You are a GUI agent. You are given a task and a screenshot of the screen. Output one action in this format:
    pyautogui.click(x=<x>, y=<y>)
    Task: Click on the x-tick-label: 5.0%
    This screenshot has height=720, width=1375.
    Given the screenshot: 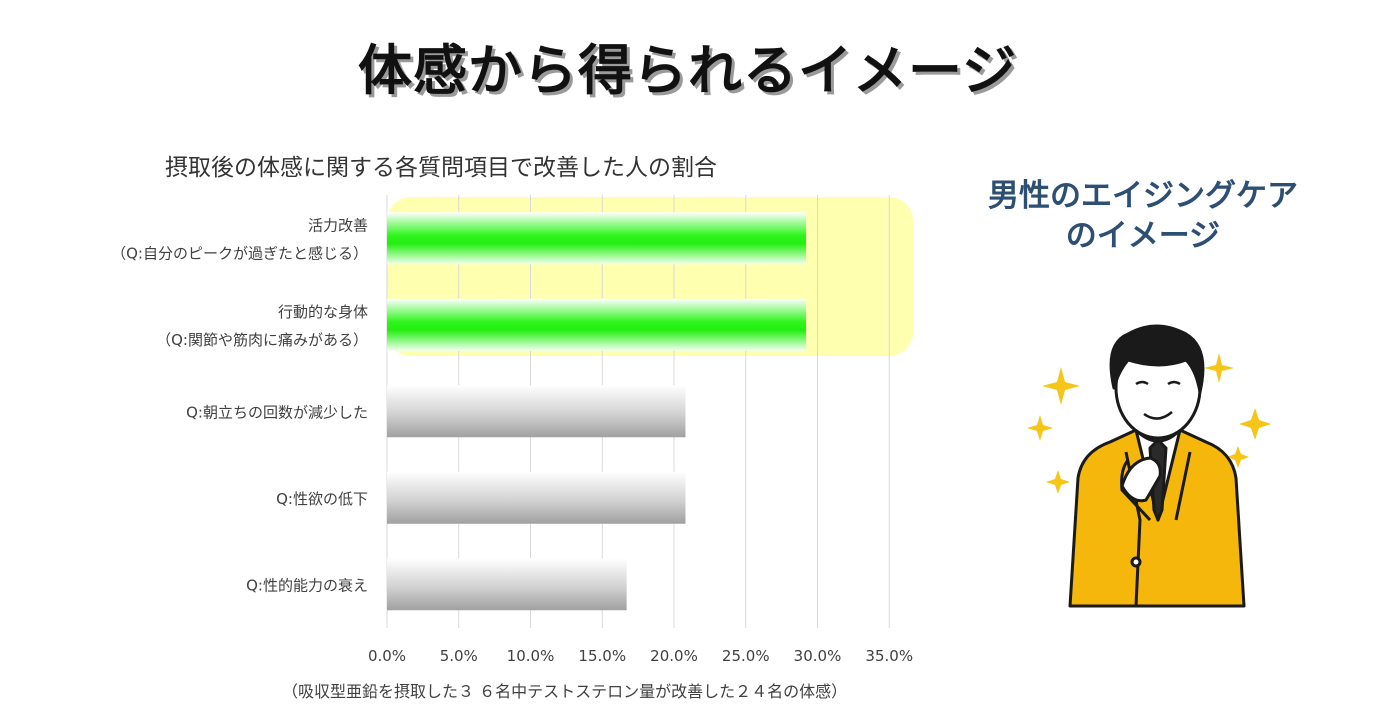 What is the action you would take?
    pyautogui.click(x=459, y=656)
    